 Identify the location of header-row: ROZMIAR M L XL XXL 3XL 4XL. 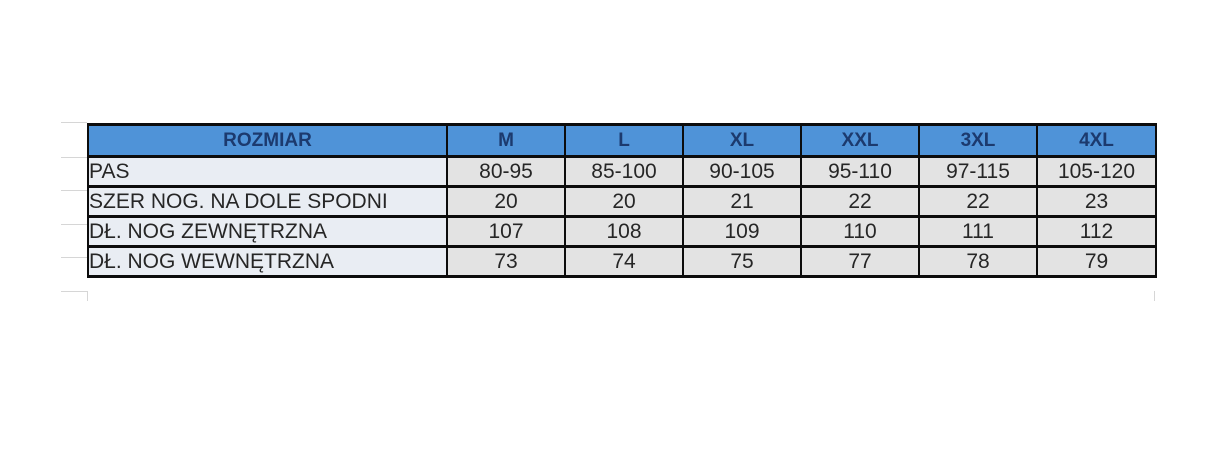
(622, 140).